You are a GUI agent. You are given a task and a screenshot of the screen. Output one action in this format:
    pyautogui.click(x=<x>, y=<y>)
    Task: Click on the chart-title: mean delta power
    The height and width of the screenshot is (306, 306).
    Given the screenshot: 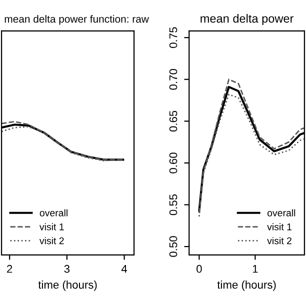 What is the action you would take?
    pyautogui.click(x=247, y=20)
    